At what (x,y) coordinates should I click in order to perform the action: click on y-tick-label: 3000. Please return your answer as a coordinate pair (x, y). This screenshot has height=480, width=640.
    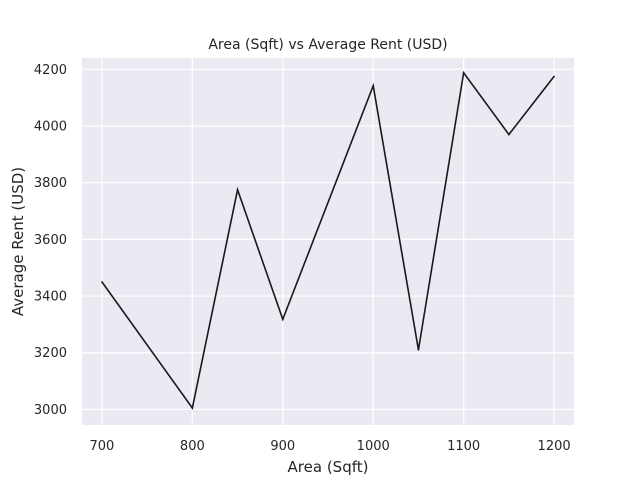
    Looking at the image, I should click on (50, 410).